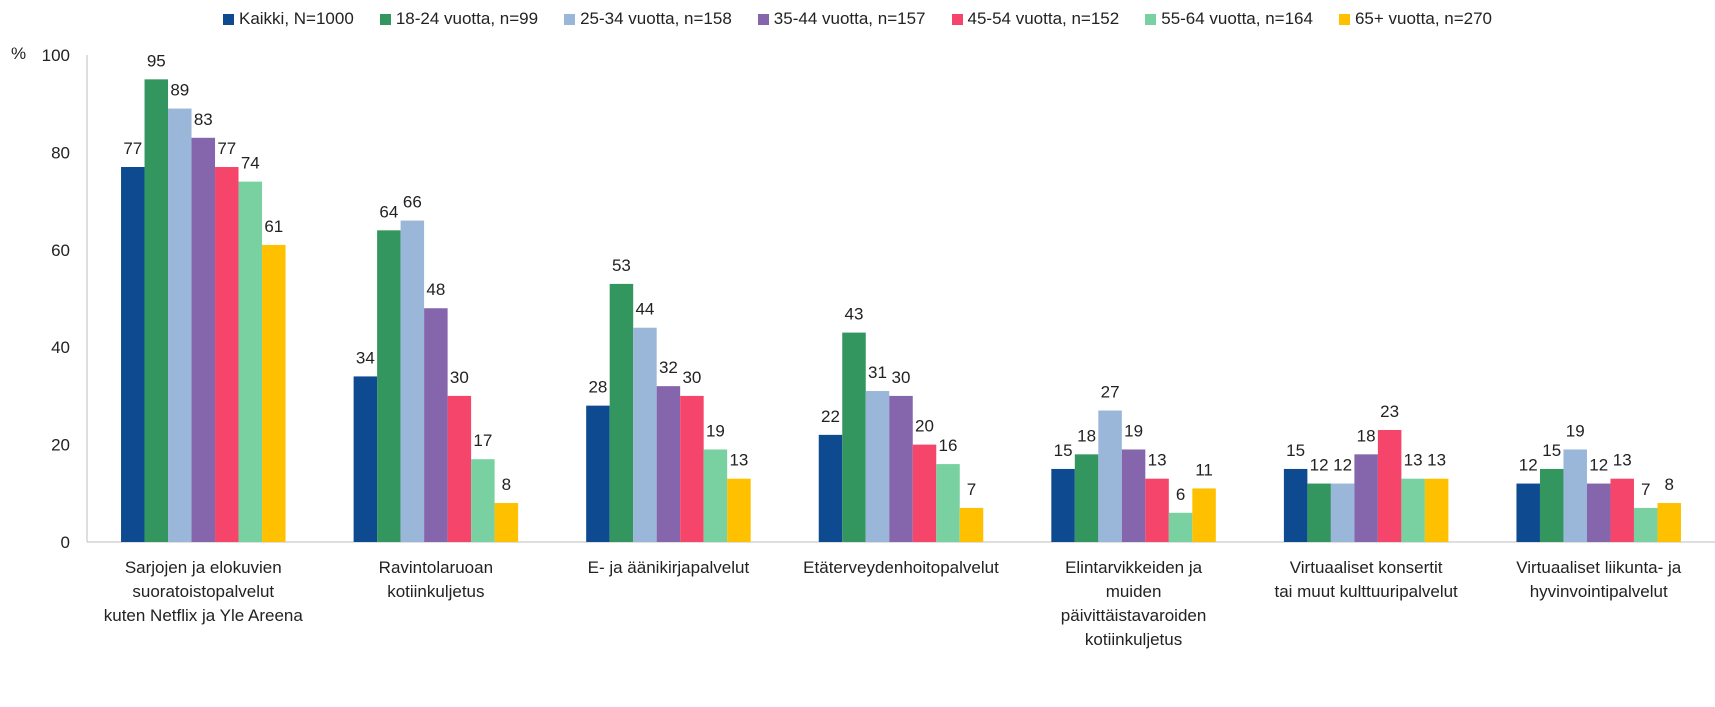  Describe the element at coordinates (1645, 489) in the screenshot. I see `bar-value-label: 7` at that location.